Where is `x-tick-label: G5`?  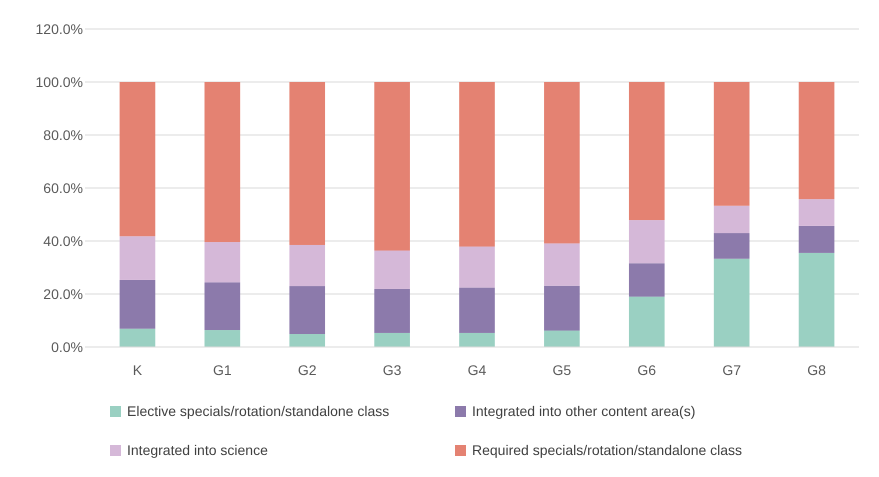 x-tick-label: G5 is located at coordinates (562, 370).